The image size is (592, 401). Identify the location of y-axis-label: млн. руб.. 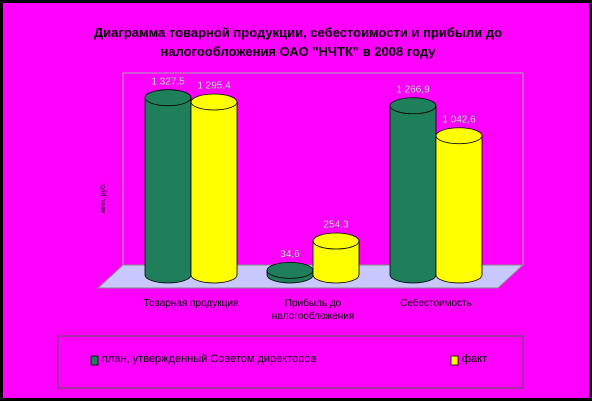
(103, 198).